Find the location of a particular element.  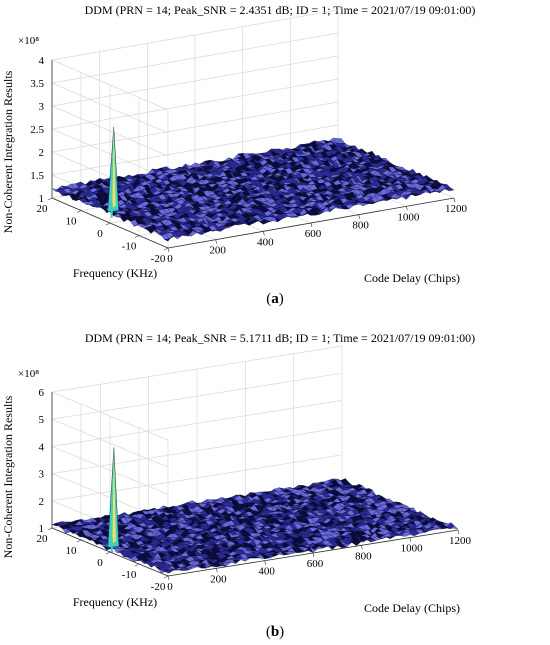

z-tick-label: 1.5 is located at coordinates (37, 176).